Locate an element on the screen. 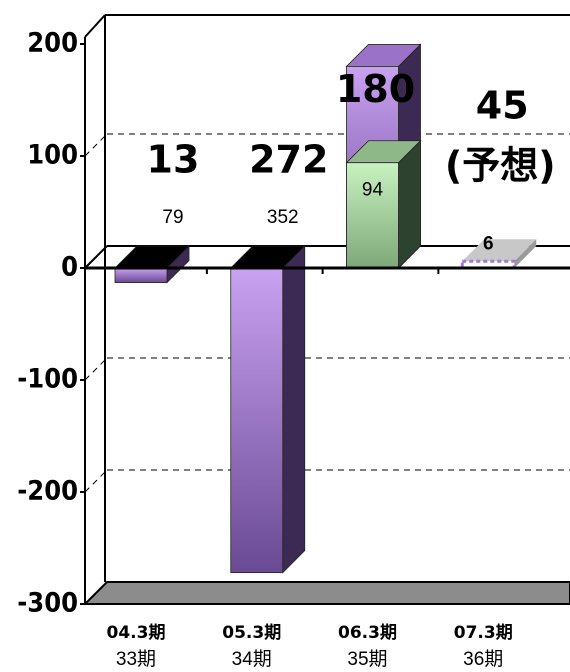  x-tick-label: 06.3期 is located at coordinates (367, 633).